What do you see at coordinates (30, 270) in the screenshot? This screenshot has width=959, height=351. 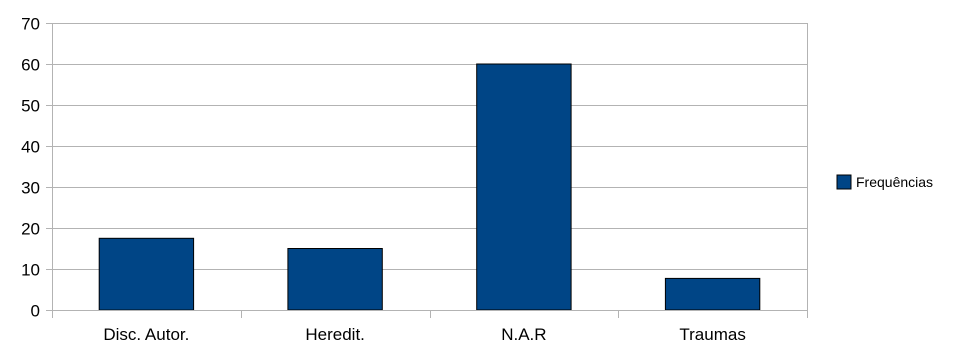 I see `y-tick-label: 10` at bounding box center [30, 270].